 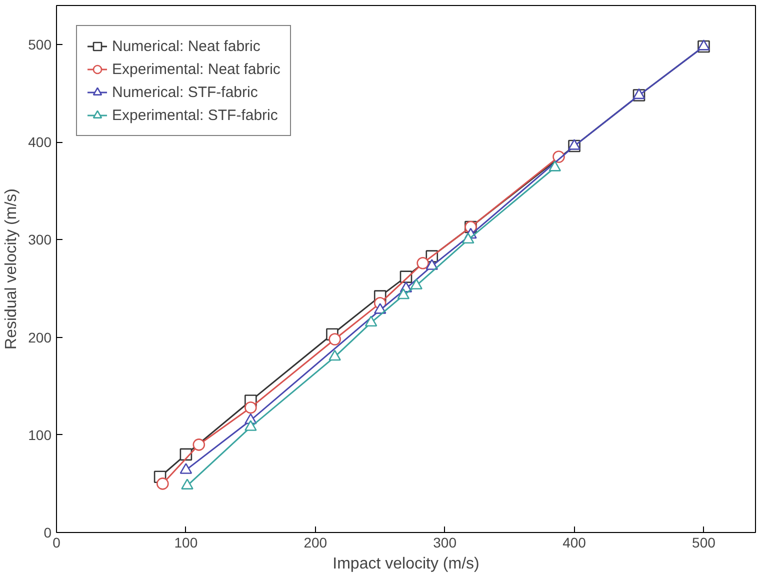 What do you see at coordinates (406, 564) in the screenshot?
I see `x-axis-title: Impact velocity (m/s)` at bounding box center [406, 564].